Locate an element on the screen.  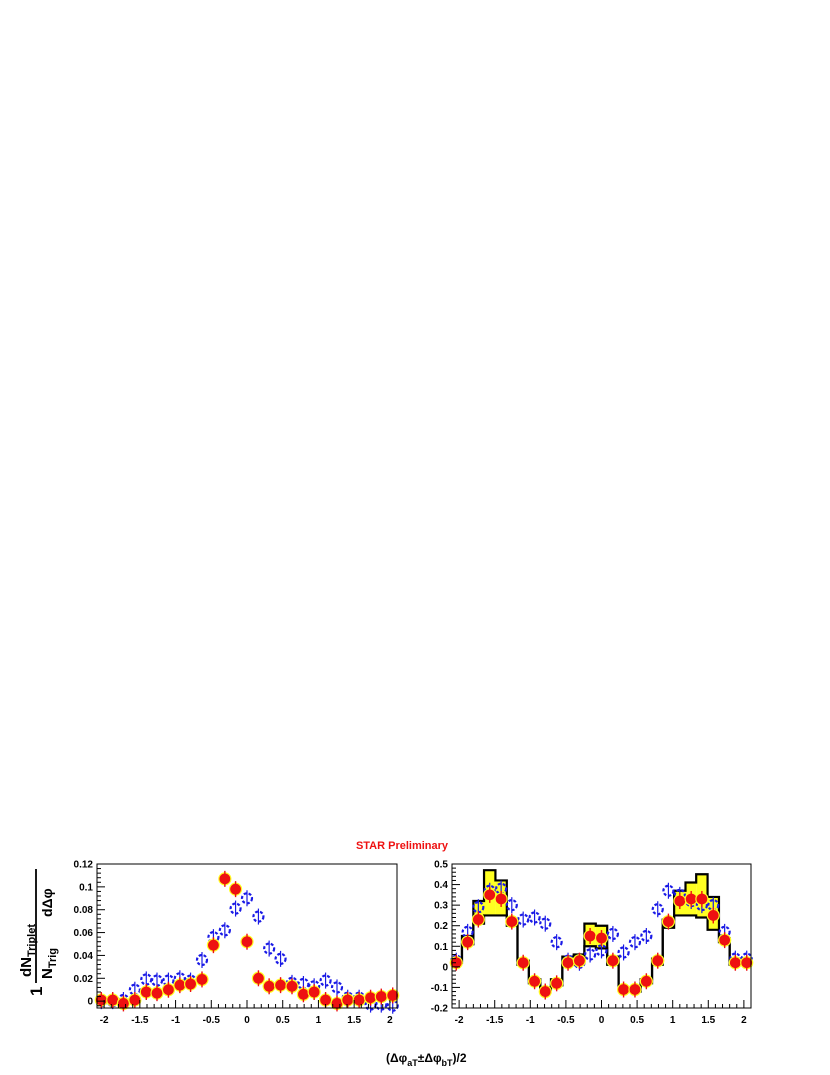
y-axis-title: 1 dNTriplet NTrig dΔφ is located at coordinates (38, 932).